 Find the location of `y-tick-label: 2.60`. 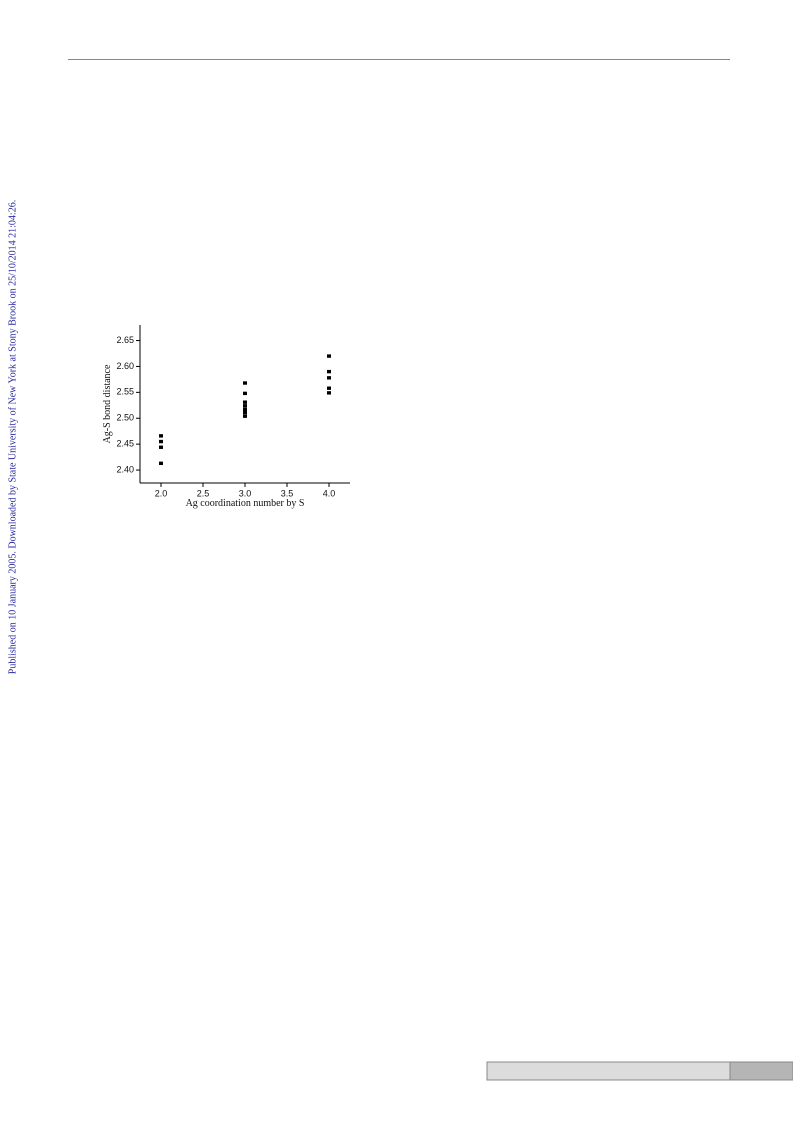

y-tick-label: 2.60 is located at coordinates (125, 366).